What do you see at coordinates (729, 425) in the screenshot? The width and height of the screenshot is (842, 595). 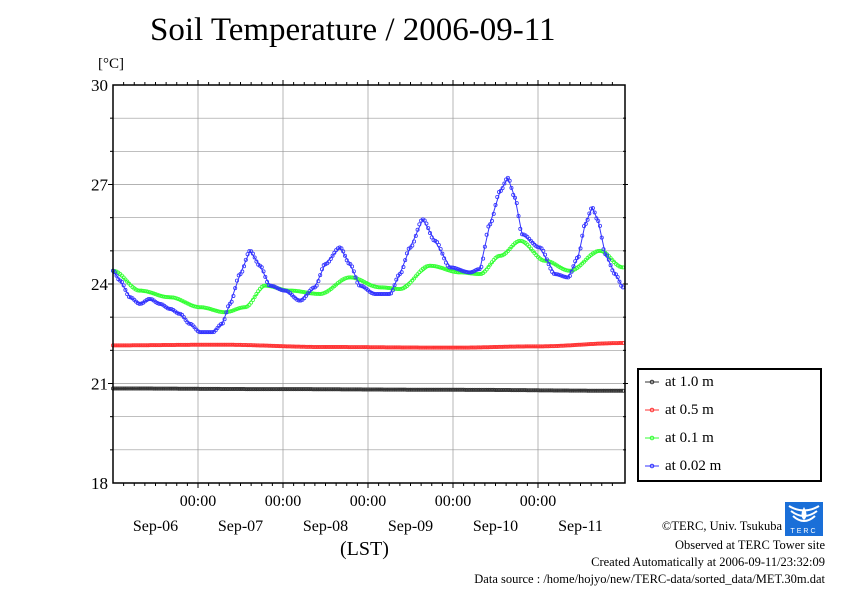 I see `legend: at 1.0 m at 0.5 m at 0.1 m at 0.02 m` at bounding box center [729, 425].